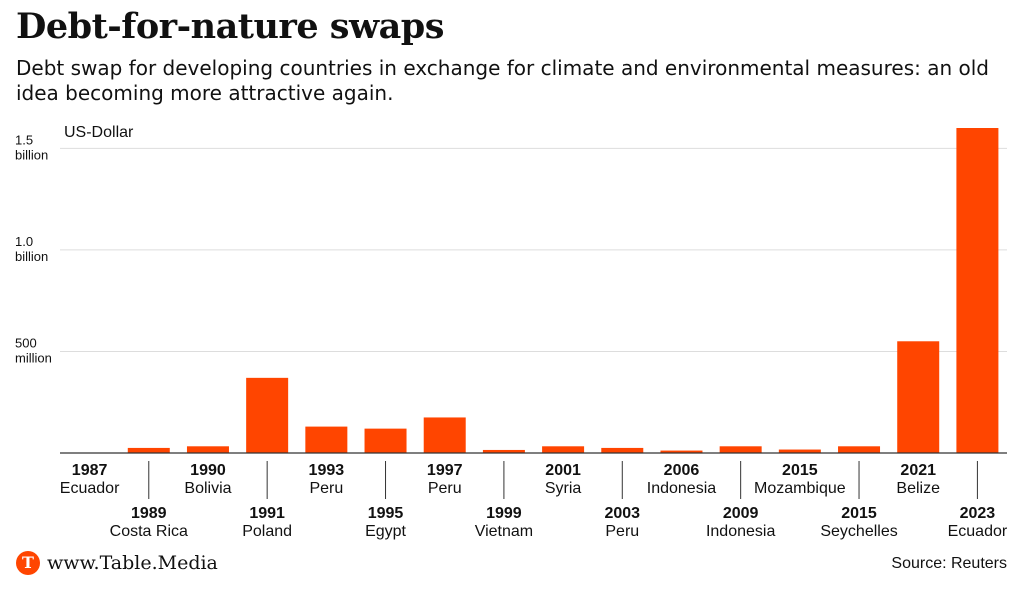  Describe the element at coordinates (208, 470) in the screenshot. I see `x-tick-year: 1990` at that location.